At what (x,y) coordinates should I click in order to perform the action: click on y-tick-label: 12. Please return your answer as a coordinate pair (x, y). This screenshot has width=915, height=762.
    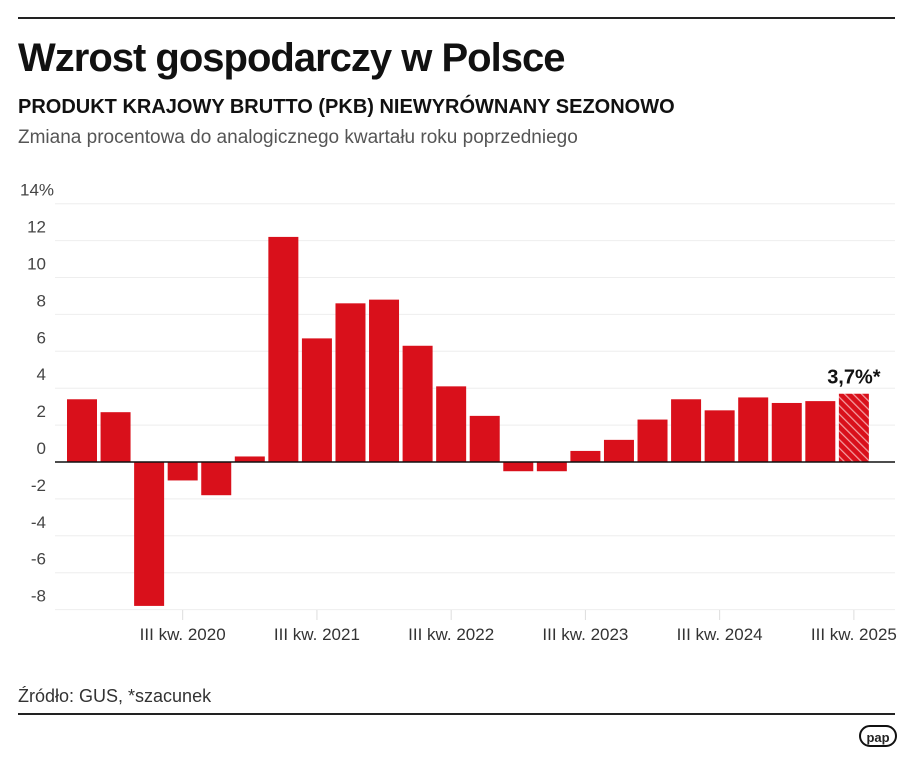
    Looking at the image, I should click on (36, 227).